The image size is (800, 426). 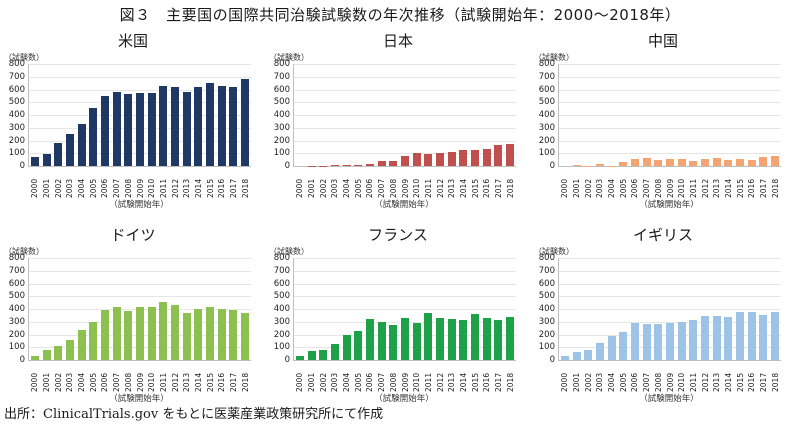 I want to click on chart-title: イギリス, so click(x=662, y=235).